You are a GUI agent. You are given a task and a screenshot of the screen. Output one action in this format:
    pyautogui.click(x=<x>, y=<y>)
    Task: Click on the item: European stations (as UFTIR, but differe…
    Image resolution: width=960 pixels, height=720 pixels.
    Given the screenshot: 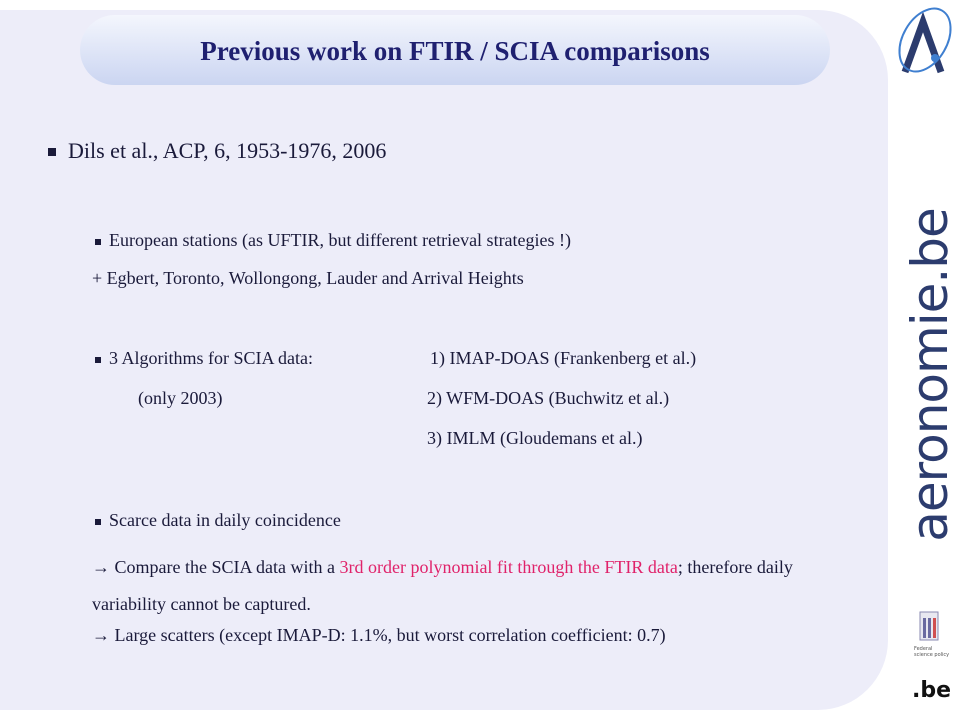 What is the action you would take?
    pyautogui.click(x=340, y=240)
    